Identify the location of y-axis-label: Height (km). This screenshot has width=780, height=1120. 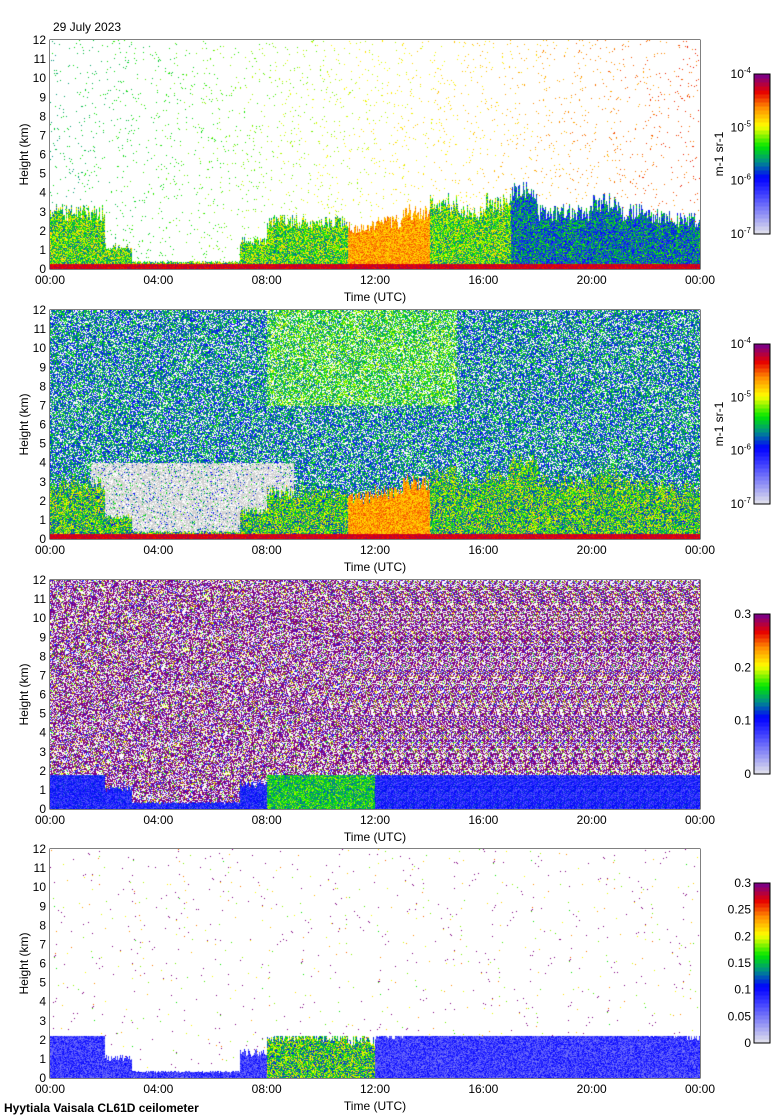
(24, 963).